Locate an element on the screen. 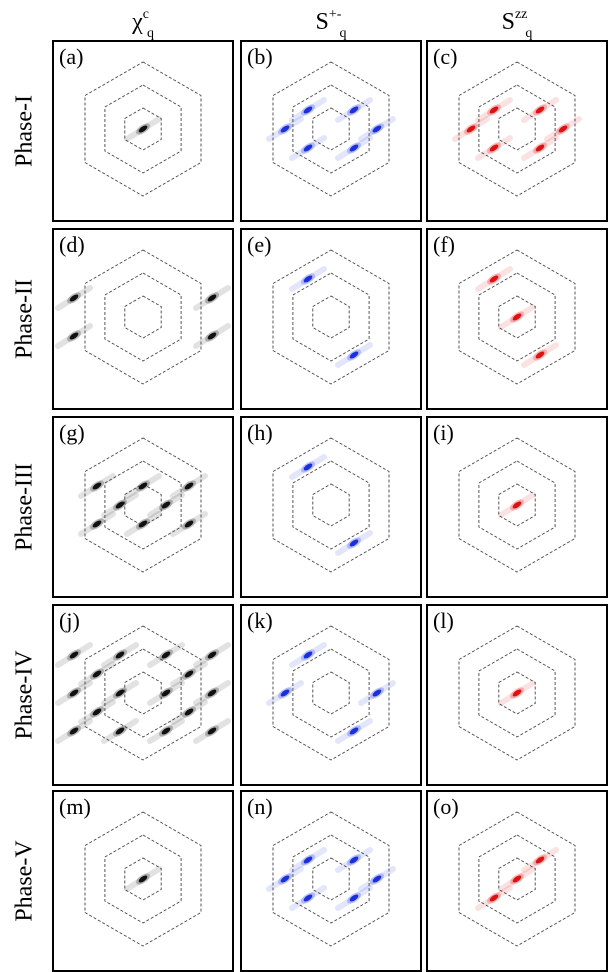 The height and width of the screenshot is (972, 616). panel-label: (g) is located at coordinates (72, 432).